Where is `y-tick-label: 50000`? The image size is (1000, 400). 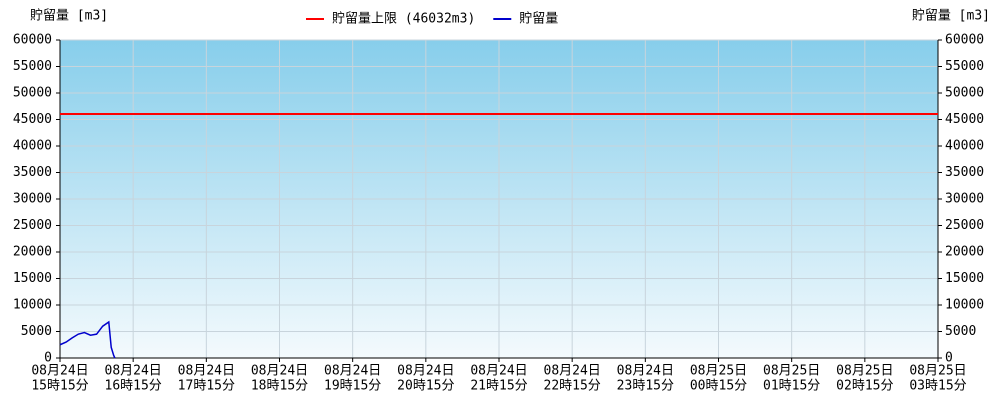
y-tick-label: 50000 is located at coordinates (32, 93).